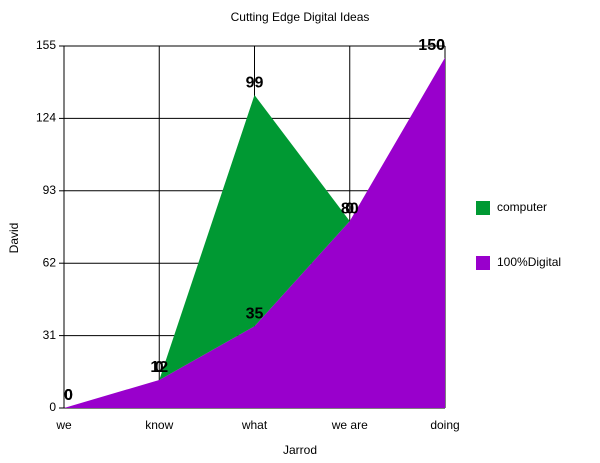 The height and width of the screenshot is (463, 600). I want to click on y-tick-label: 124, so click(46, 118).